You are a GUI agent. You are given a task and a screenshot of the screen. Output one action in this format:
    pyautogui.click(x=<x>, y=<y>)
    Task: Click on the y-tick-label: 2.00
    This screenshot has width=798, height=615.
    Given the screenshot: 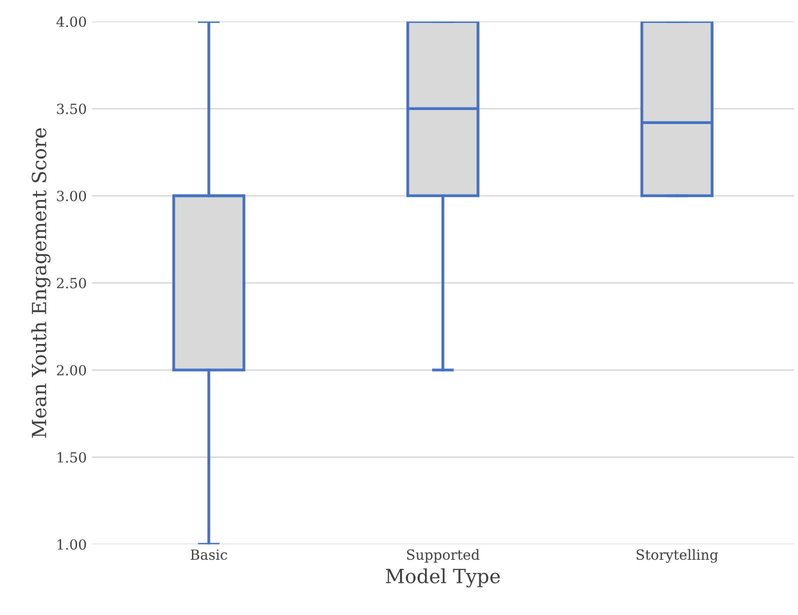 What is the action you would take?
    pyautogui.click(x=71, y=370)
    